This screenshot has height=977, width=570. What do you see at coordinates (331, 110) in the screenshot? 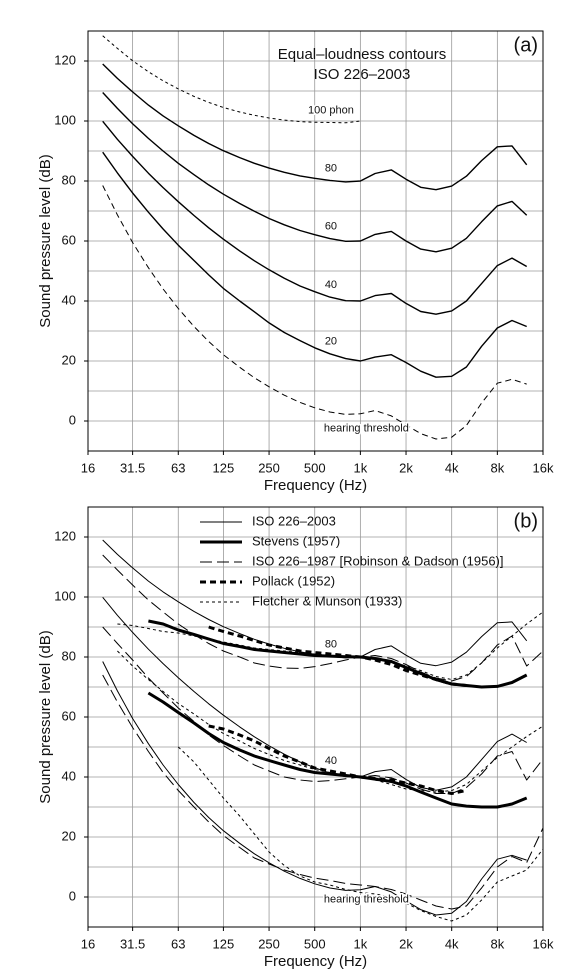
I see `curve-label: 100 phon` at bounding box center [331, 110].